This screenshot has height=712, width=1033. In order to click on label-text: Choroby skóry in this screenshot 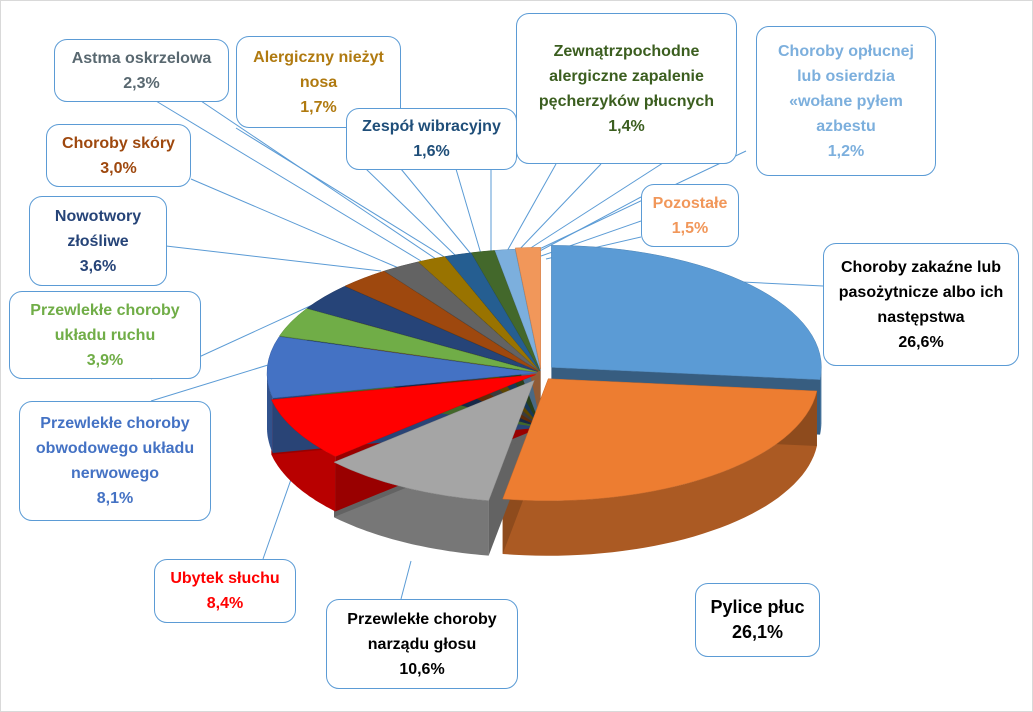, I will do `click(118, 143)`.